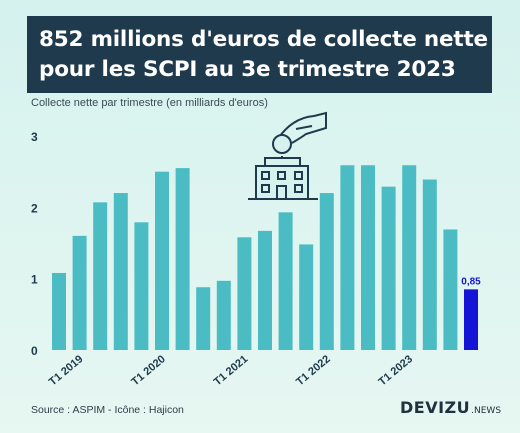  I want to click on y-tick-label: 0, so click(34, 351).